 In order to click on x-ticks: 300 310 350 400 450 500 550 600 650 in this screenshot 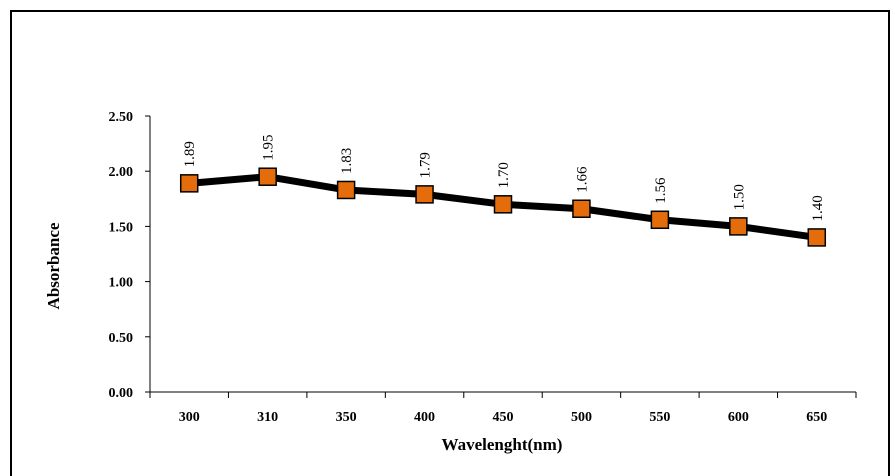, I will do `click(503, 408)`.